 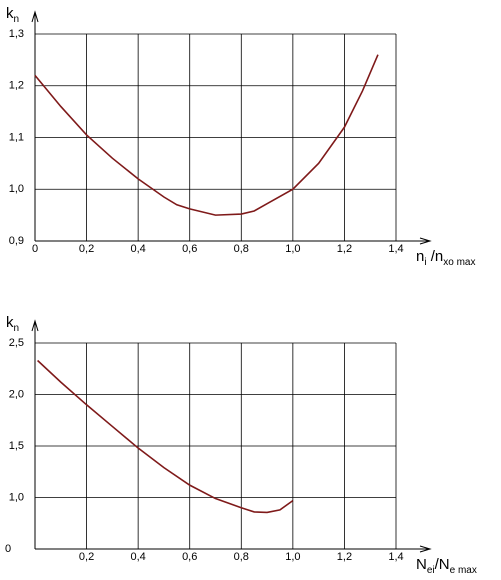 What do you see at coordinates (459, 262) in the screenshot?
I see `x-axis-label-part: xo max` at bounding box center [459, 262].